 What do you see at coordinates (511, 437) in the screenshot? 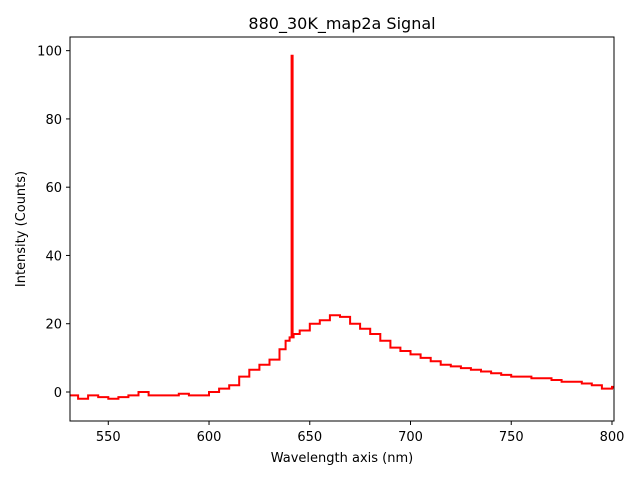
I see `x-tick-label: 750` at bounding box center [511, 437].